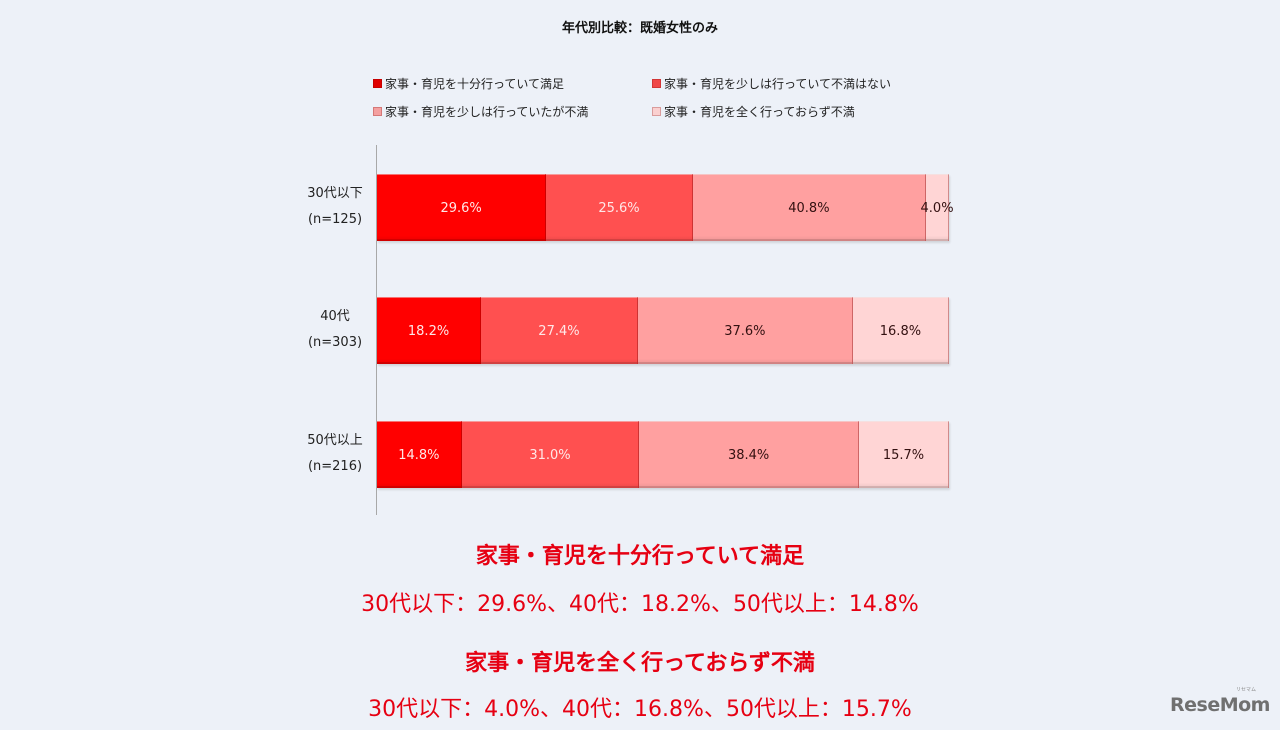 Image resolution: width=1280 pixels, height=730 pixels. I want to click on legend-label: 家事・育児を少しは行っていて不満はない, so click(778, 84).